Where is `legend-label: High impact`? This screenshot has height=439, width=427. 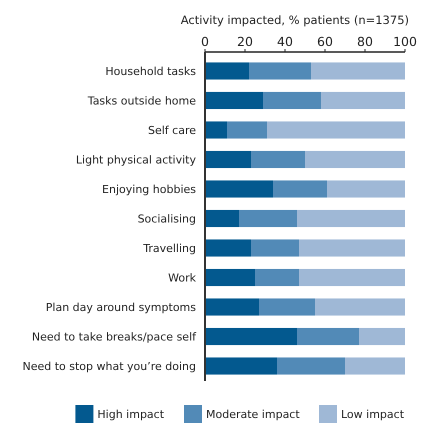
legend-label: High impact is located at coordinates (131, 414).